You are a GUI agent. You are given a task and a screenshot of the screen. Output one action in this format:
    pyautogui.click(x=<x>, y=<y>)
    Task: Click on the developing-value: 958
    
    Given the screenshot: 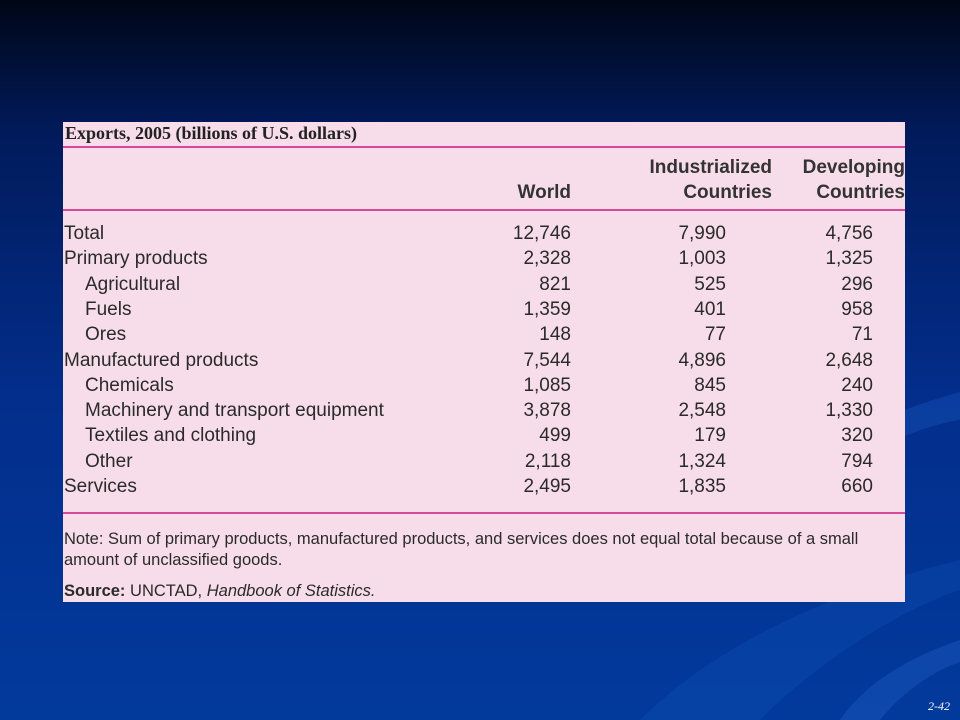 What is the action you would take?
    pyautogui.click(x=857, y=309)
    